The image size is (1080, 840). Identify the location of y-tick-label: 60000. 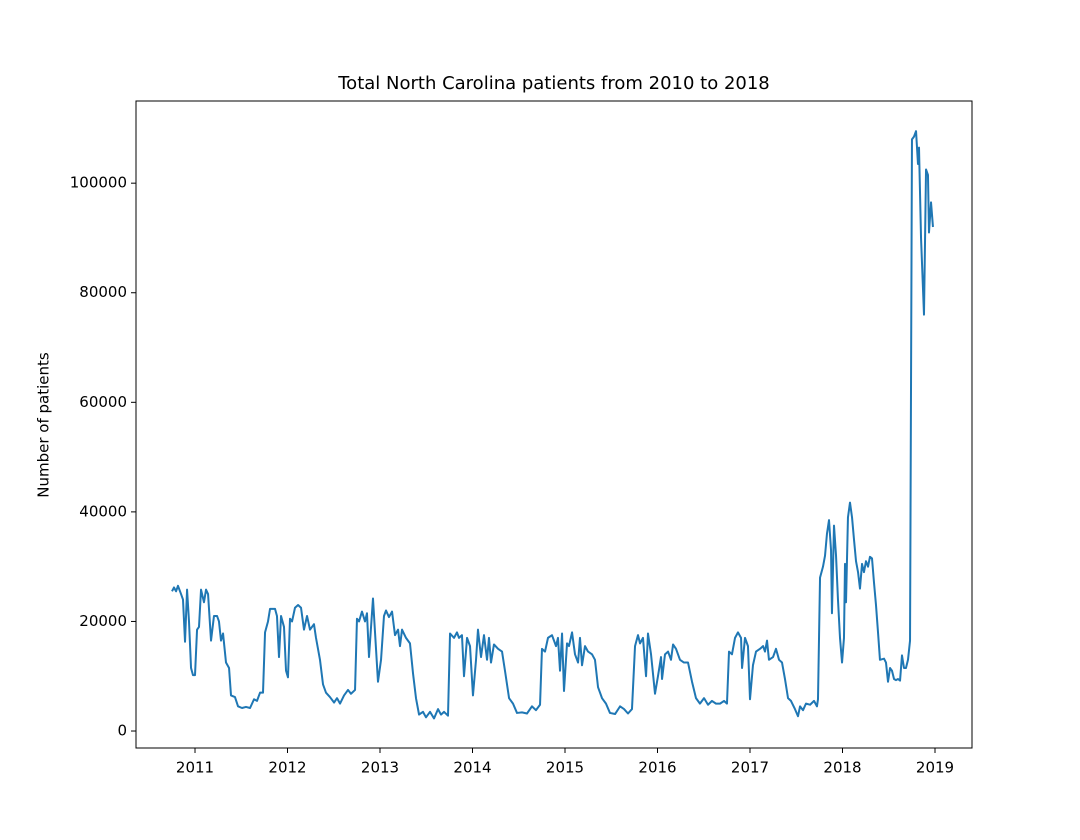
(103, 402).